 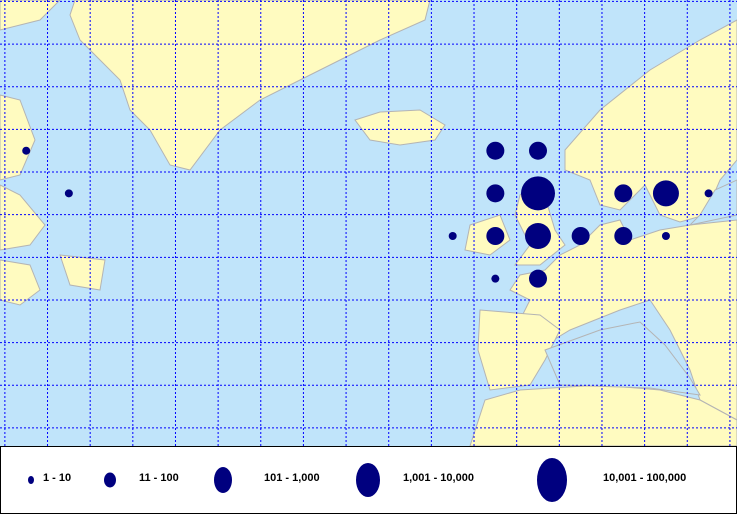 What do you see at coordinates (400, 127) in the screenshot?
I see `land-iceland` at bounding box center [400, 127].